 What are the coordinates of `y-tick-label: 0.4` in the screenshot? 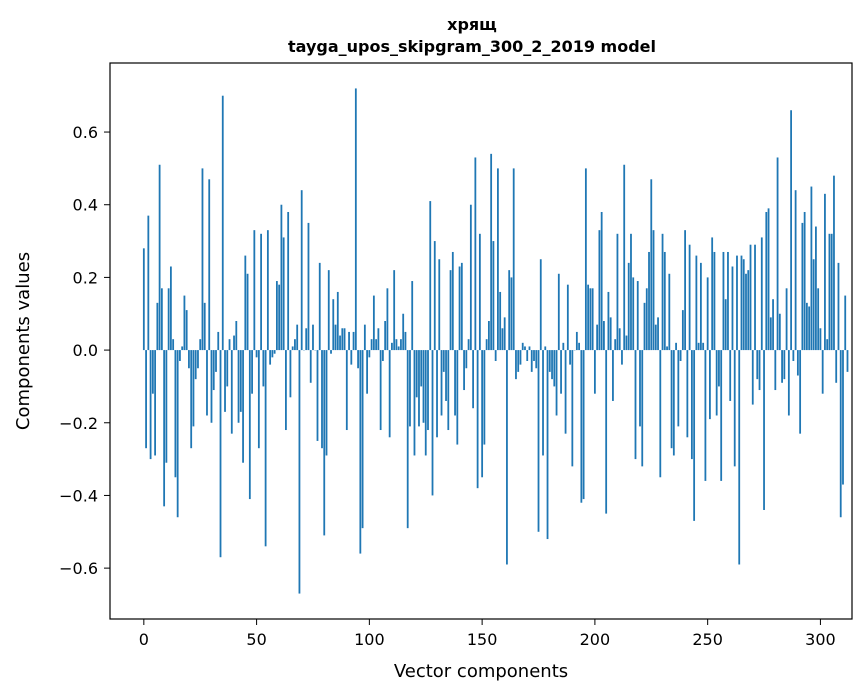 It's located at (85, 205).